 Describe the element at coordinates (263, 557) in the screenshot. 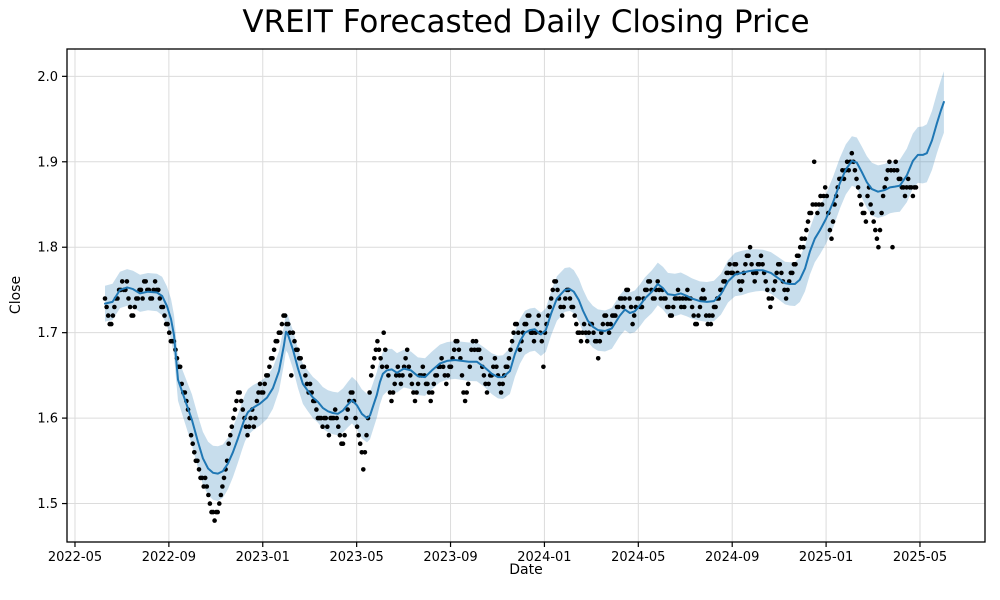

I see `x-tick-label: 2023-01` at that location.